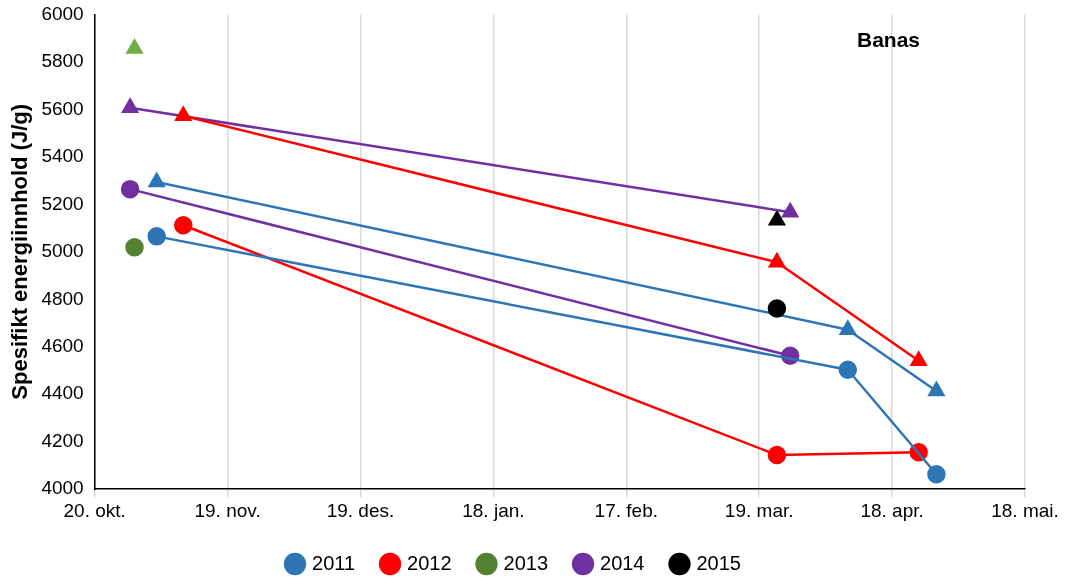 The height and width of the screenshot is (584, 1070). What do you see at coordinates (227, 510) in the screenshot?
I see `x-tick-label: 19. nov.` at bounding box center [227, 510].